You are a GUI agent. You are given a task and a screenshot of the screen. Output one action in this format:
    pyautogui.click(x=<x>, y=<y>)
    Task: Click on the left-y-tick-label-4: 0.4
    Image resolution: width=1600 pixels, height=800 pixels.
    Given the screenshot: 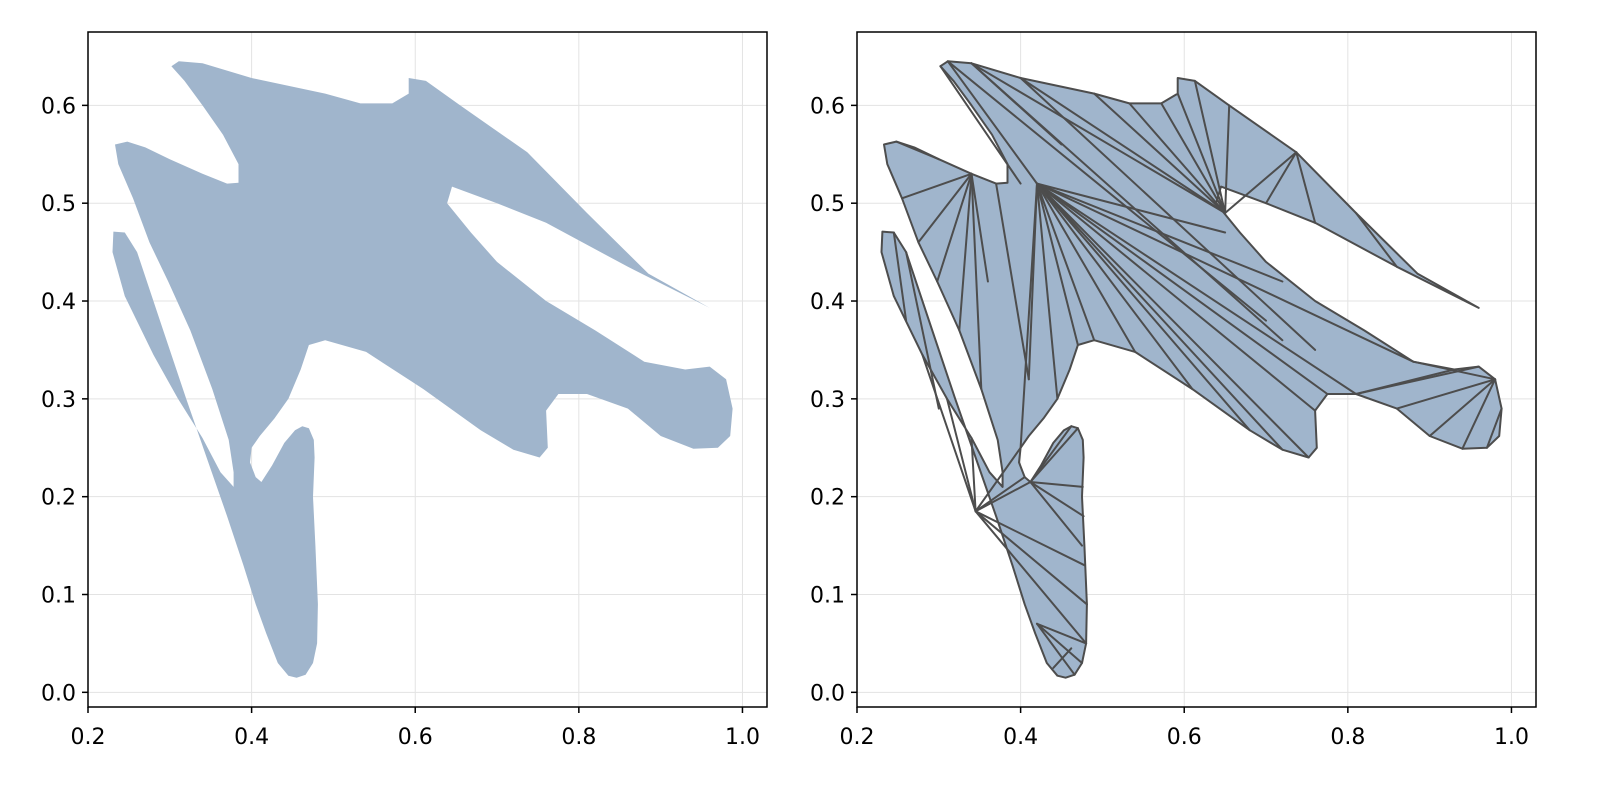 What is the action you would take?
    pyautogui.click(x=58, y=302)
    